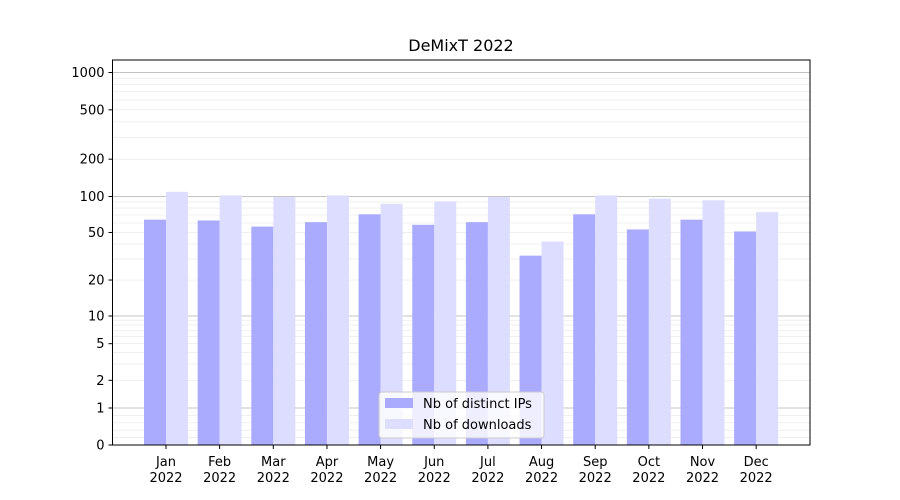 This screenshot has width=900, height=500. I want to click on legend-box, so click(461, 415).